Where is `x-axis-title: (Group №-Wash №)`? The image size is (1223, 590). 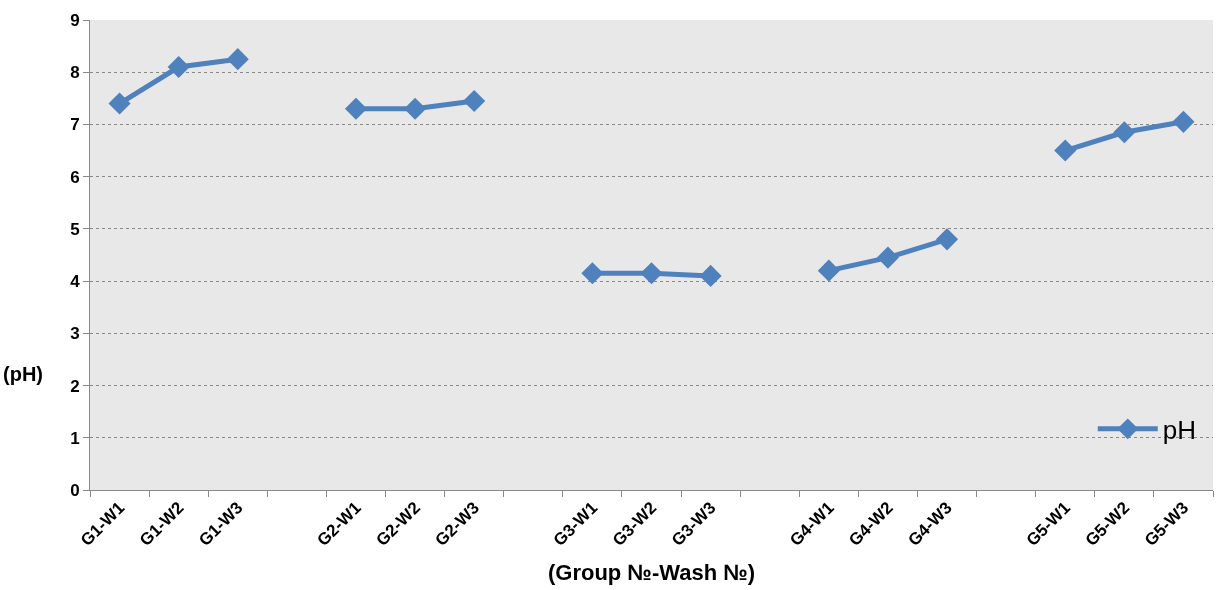 x-axis-title: (Group №-Wash №) is located at coordinates (651, 572).